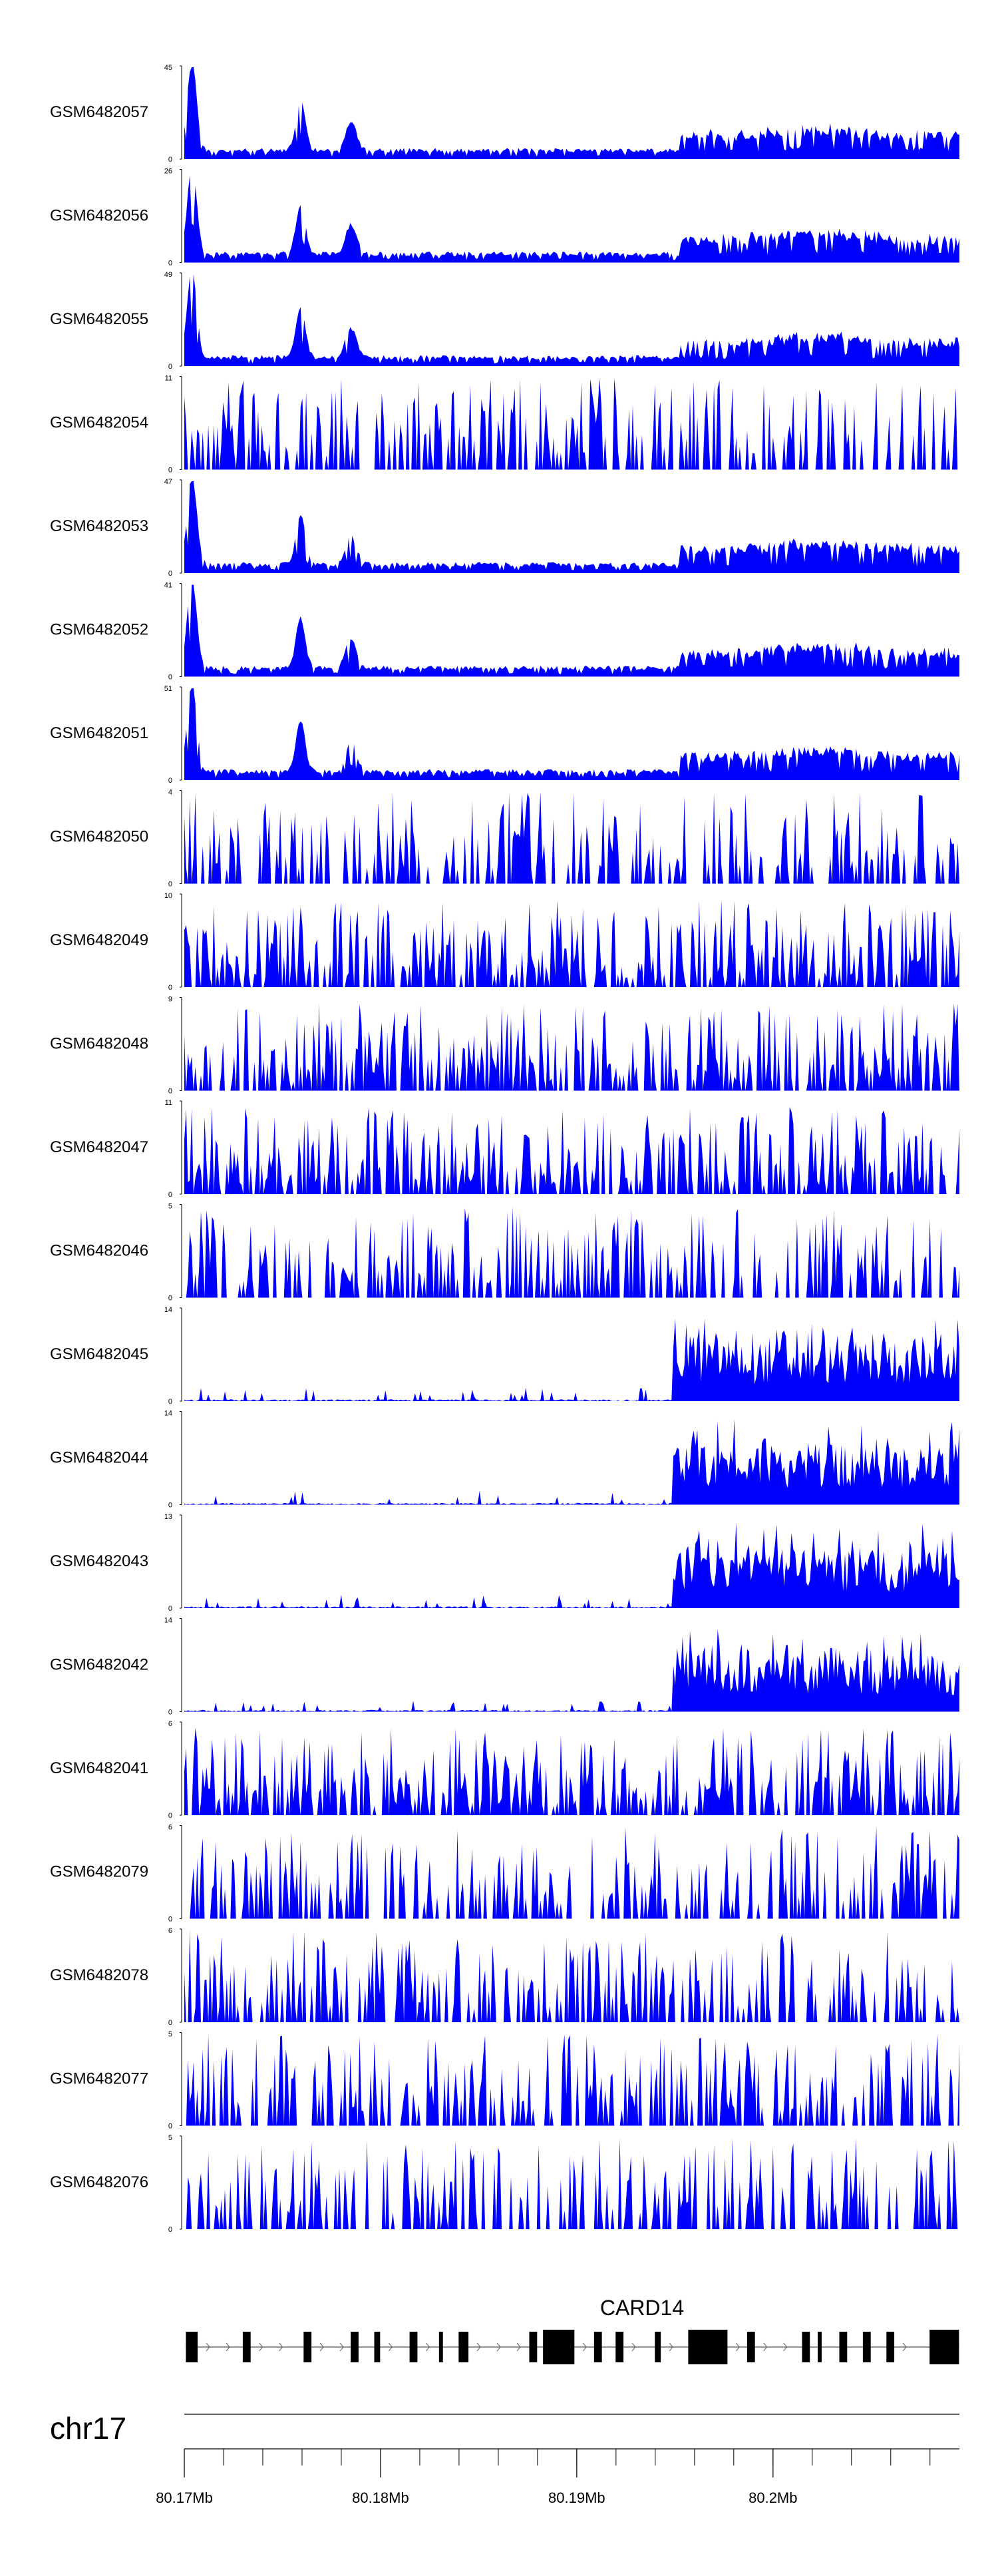 This screenshot has height=2576, width=998. I want to click on track-GSM6482054: GSM6482054 11 0, so click(504, 425).